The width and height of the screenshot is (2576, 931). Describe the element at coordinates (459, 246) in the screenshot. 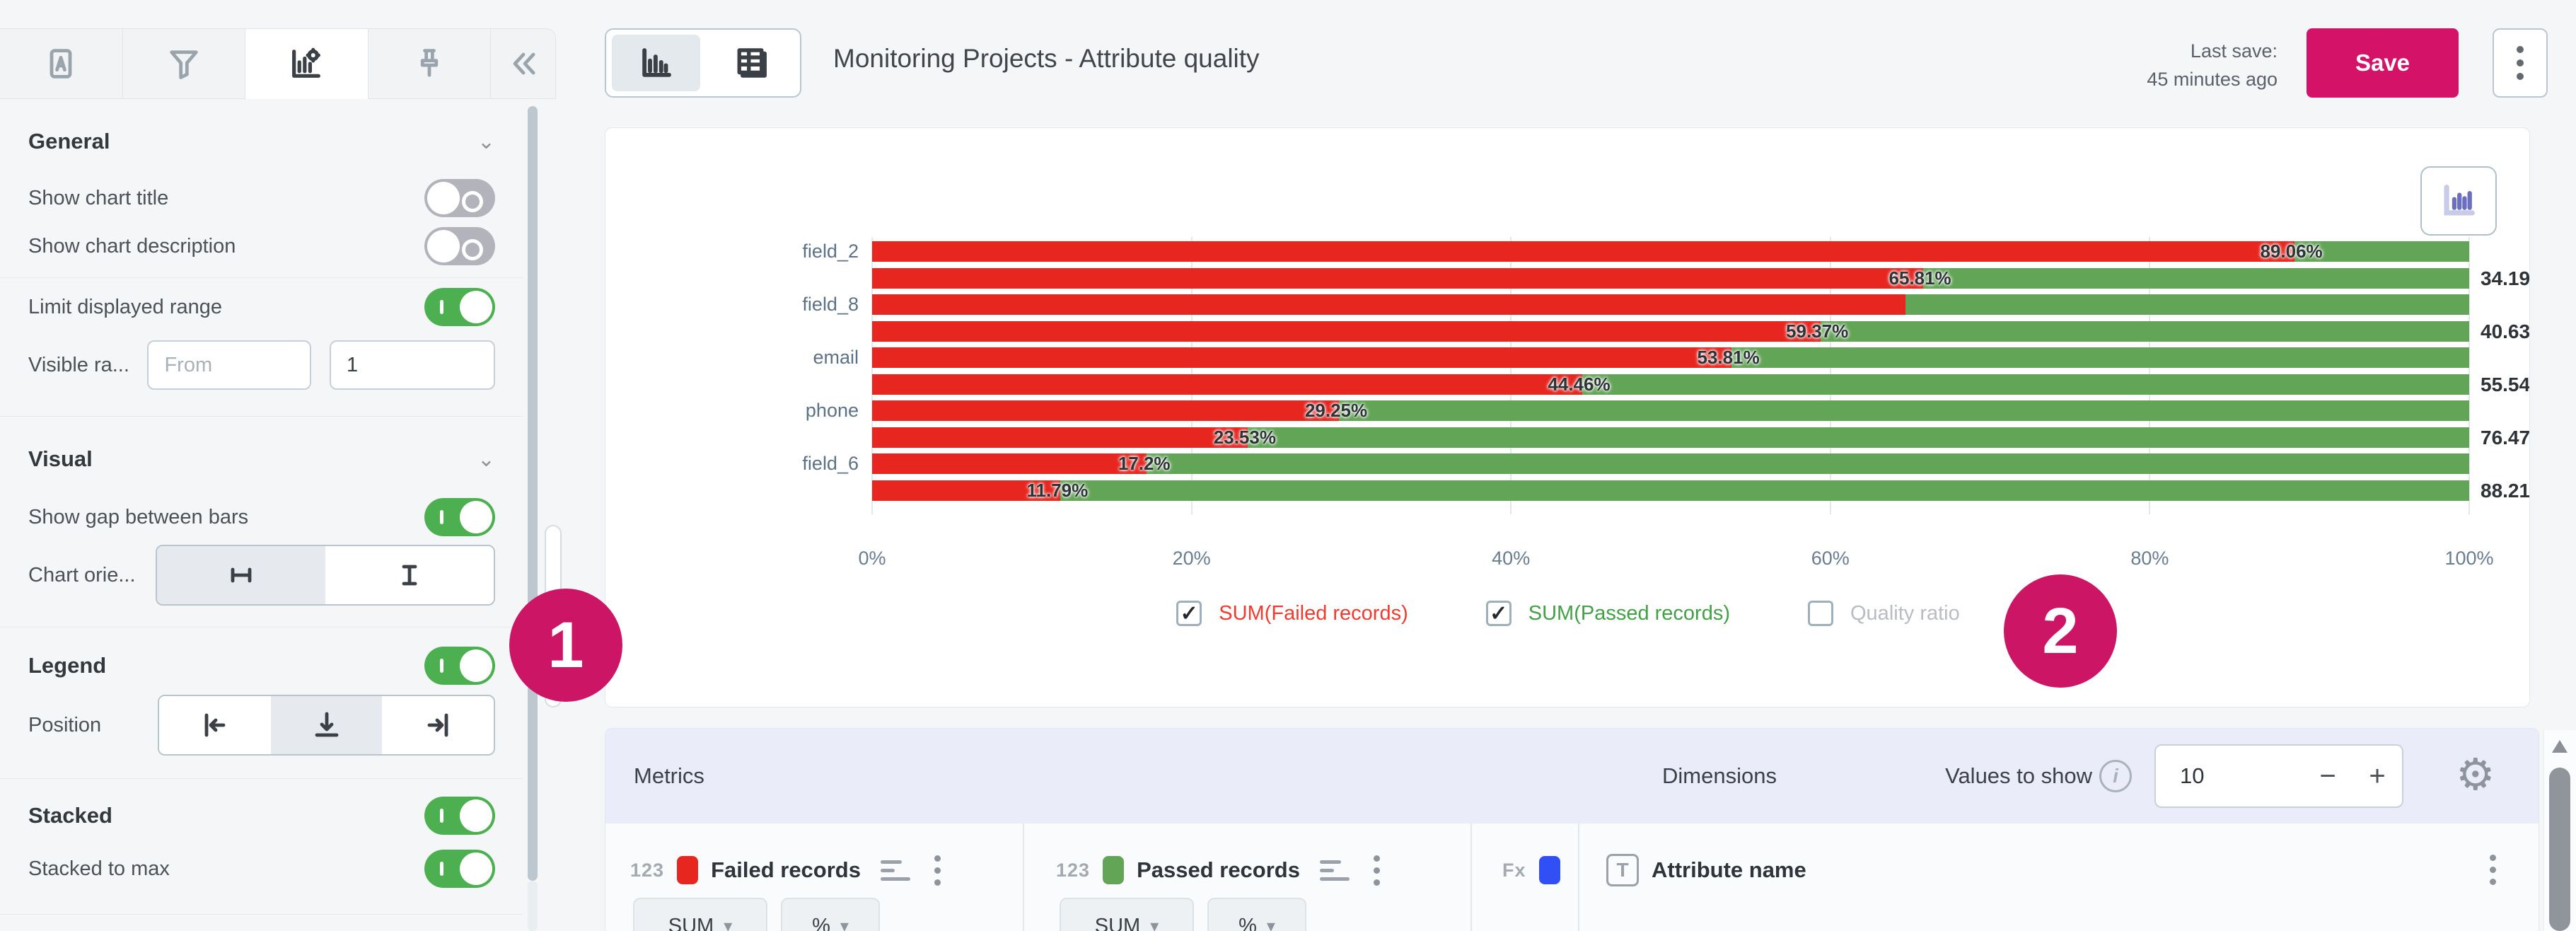

I see `show-chart-description-toggle` at that location.